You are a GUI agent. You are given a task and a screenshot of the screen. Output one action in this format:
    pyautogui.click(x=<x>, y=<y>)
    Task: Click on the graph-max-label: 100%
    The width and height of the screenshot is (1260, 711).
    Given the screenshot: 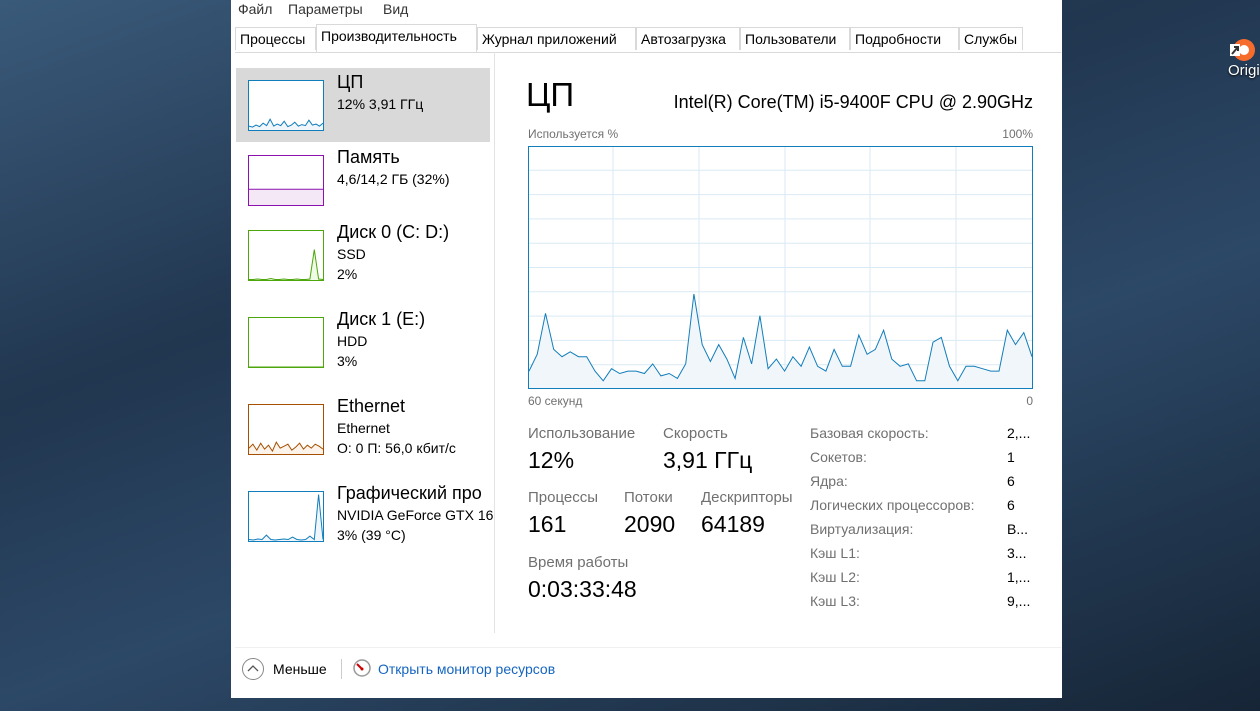 What is the action you would take?
    pyautogui.click(x=1017, y=134)
    